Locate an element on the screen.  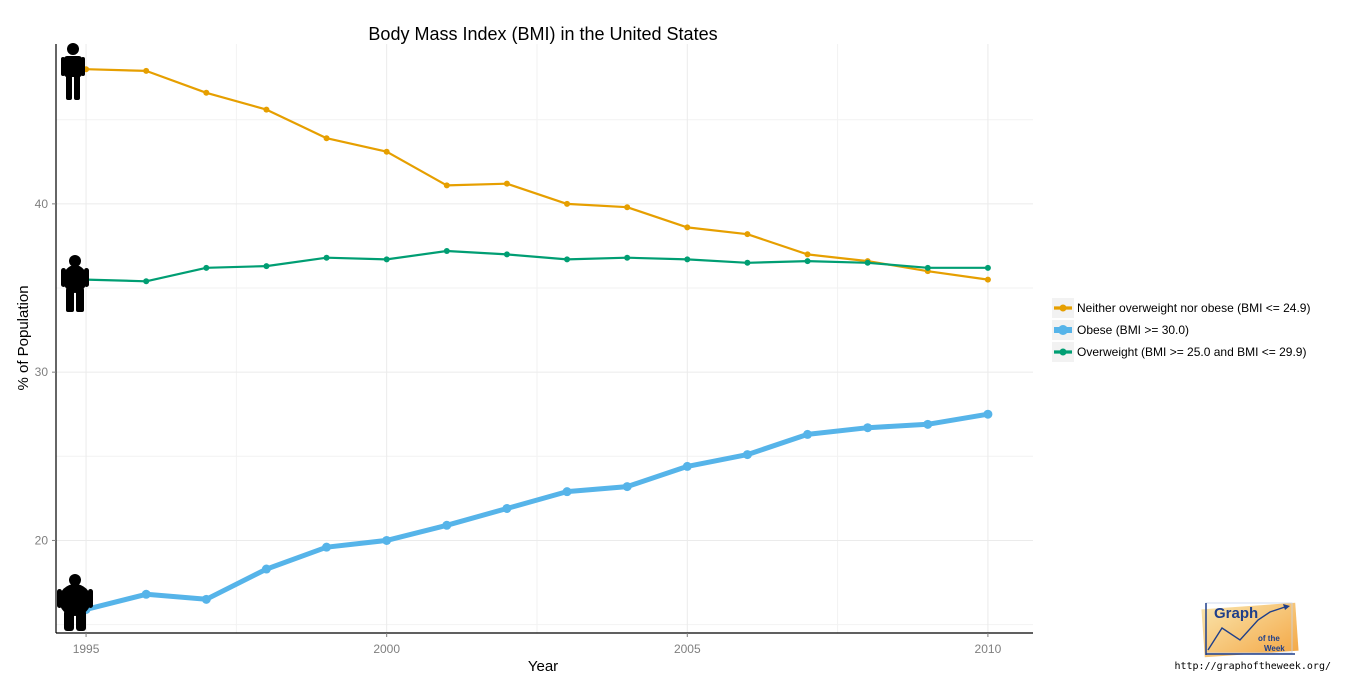
slim-person-icon is located at coordinates (73, 71).